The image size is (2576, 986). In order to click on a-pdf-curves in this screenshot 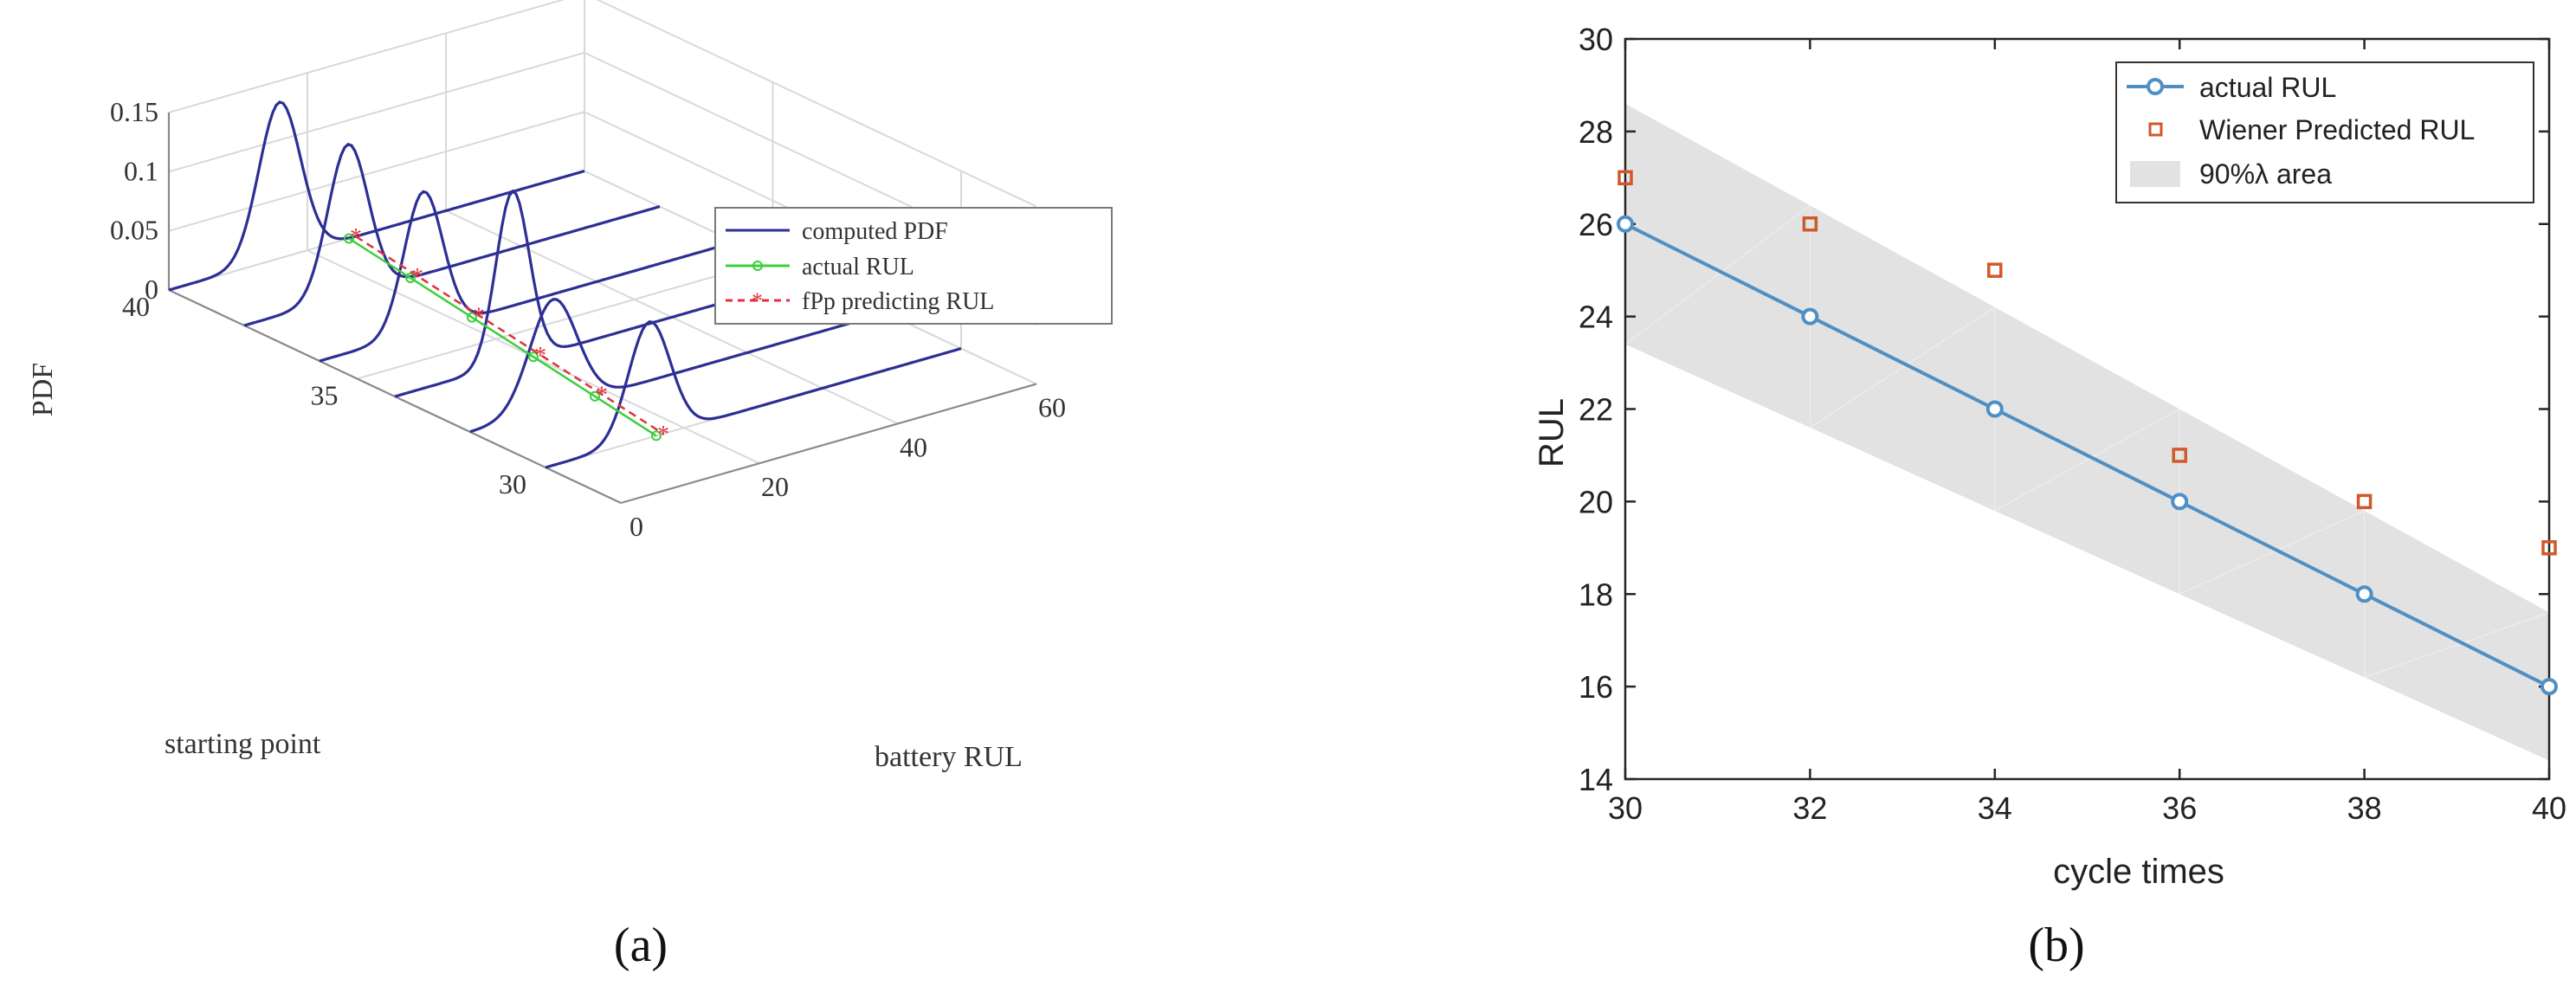, I will do `click(565, 284)`.